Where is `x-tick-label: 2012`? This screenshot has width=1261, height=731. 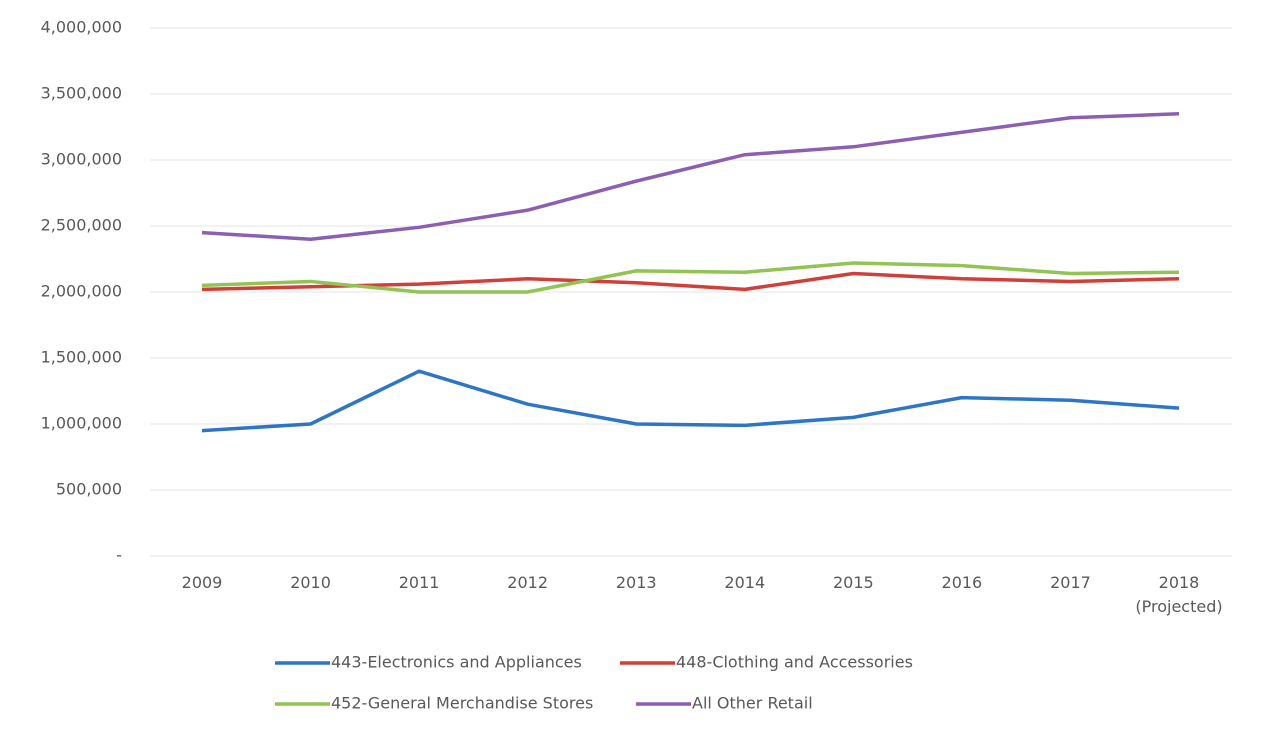
x-tick-label: 2012 is located at coordinates (528, 582).